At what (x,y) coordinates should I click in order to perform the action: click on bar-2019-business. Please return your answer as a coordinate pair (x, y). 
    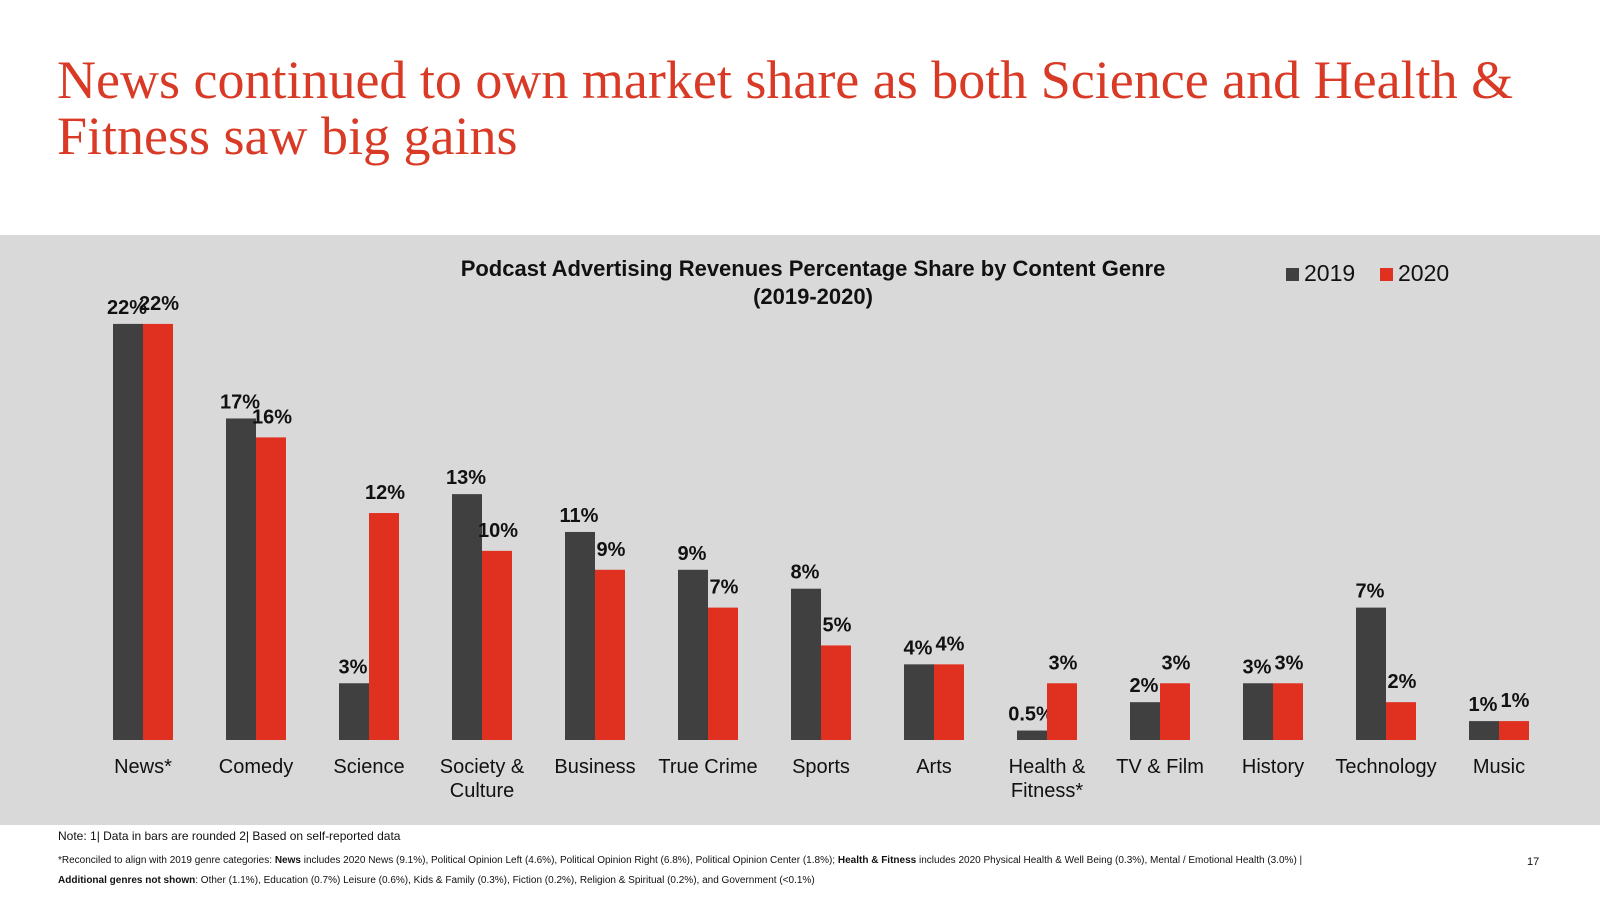
    Looking at the image, I should click on (580, 635).